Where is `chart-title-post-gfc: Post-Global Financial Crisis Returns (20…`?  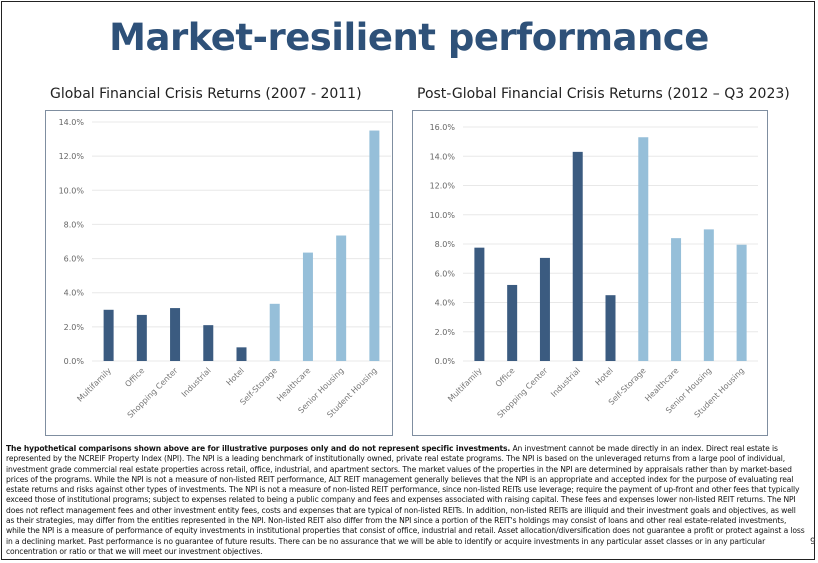 chart-title-post-gfc: Post-Global Financial Crisis Returns (20… is located at coordinates (603, 94).